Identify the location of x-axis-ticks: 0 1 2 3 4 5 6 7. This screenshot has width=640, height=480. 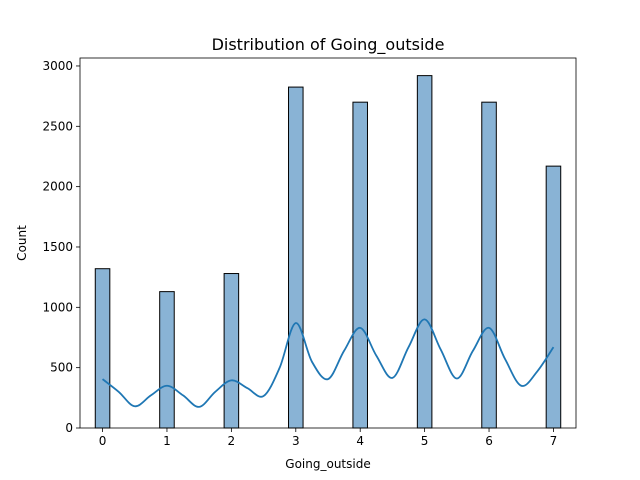
(328, 438).